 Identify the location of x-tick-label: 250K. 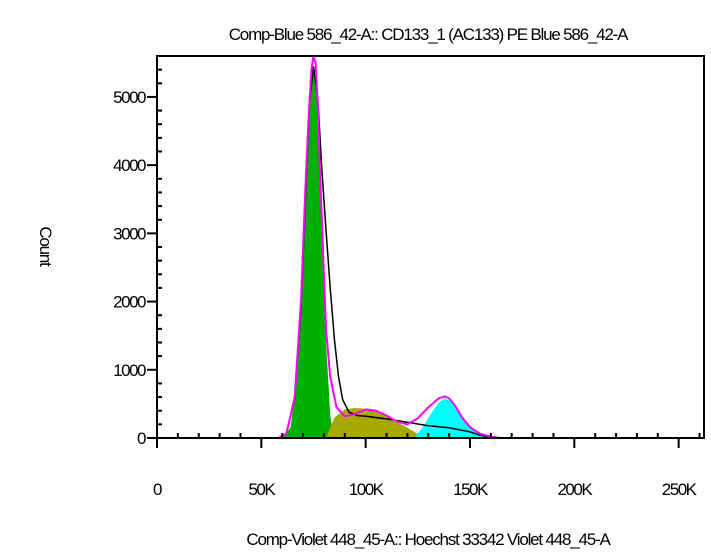
(680, 489).